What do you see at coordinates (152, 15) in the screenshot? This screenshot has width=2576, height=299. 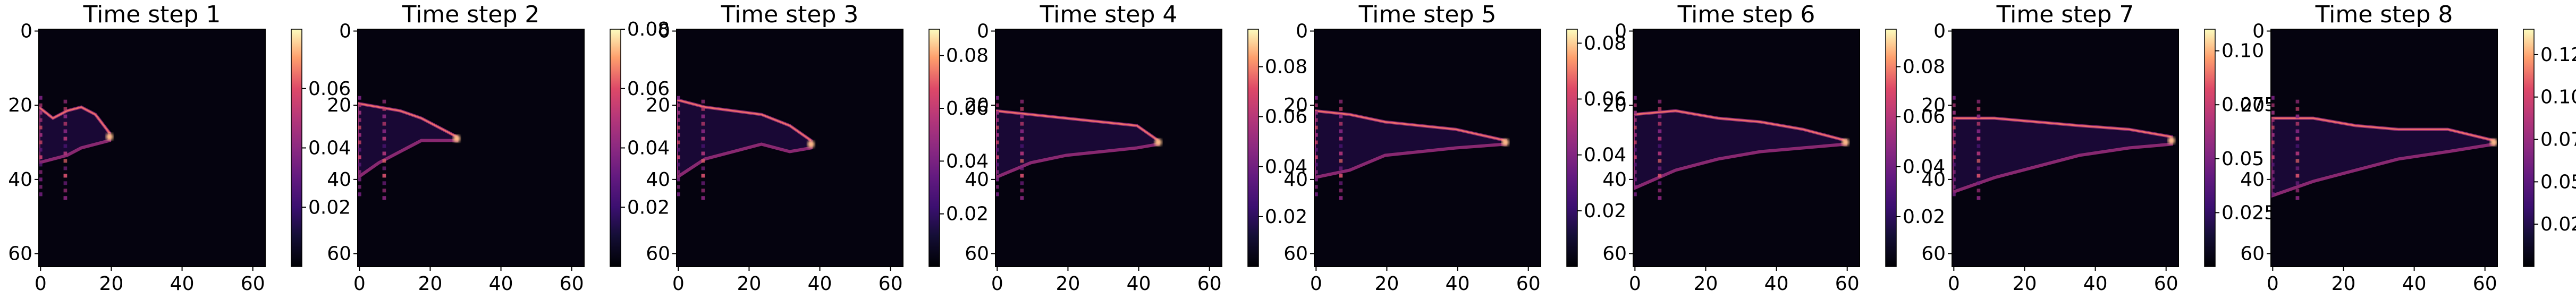 I see `panel-title-1: Time step 1` at bounding box center [152, 15].